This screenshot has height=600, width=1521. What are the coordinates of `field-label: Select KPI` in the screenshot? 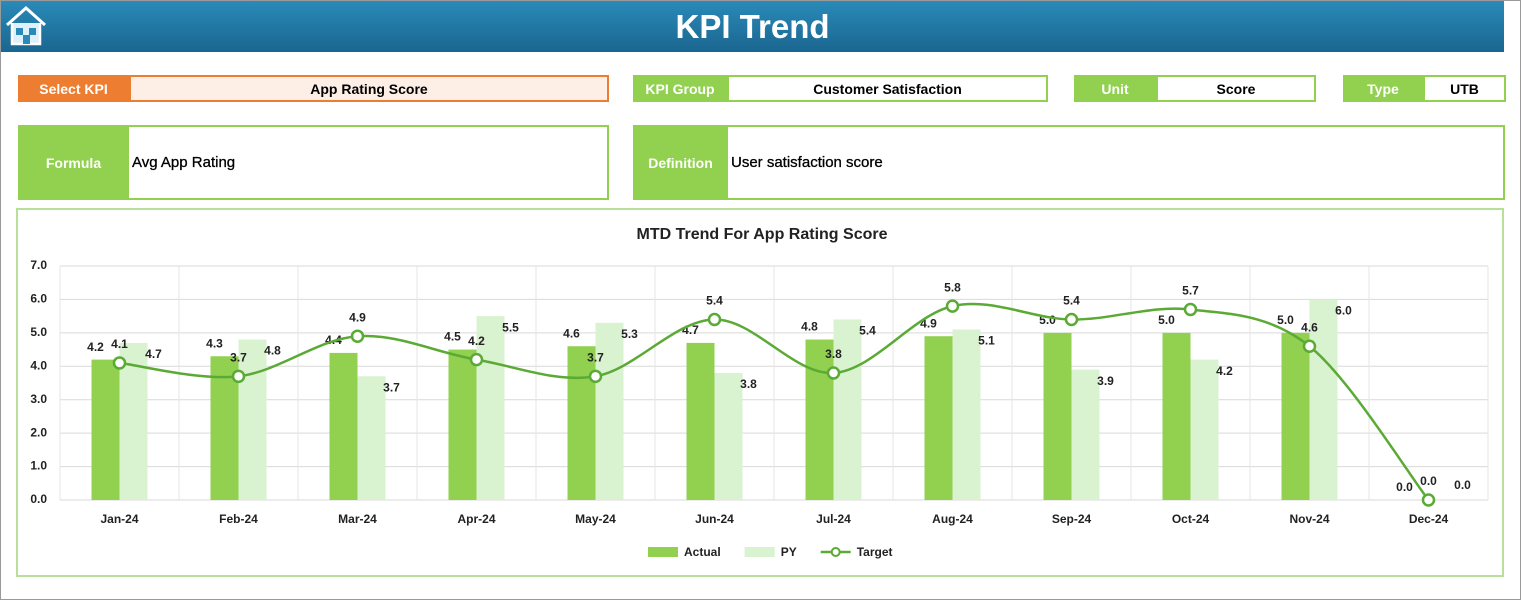 It's located at (73, 88).